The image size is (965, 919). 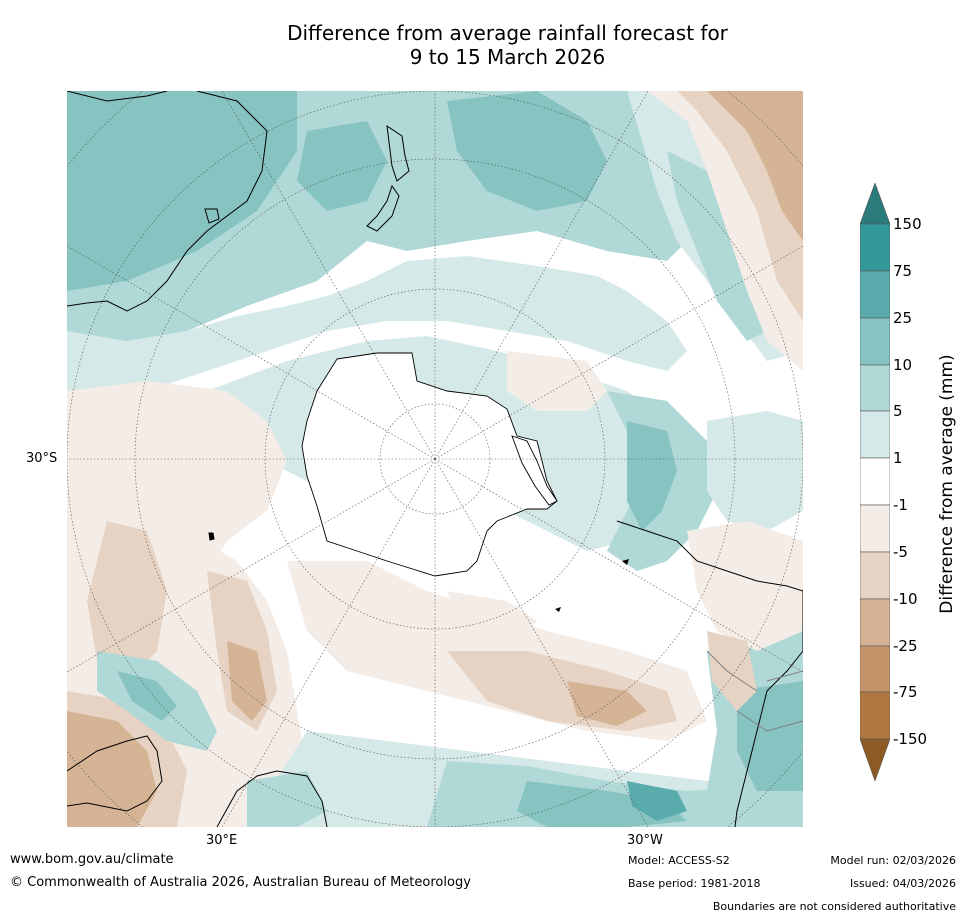 I want to click on tasmania, so click(x=212, y=216).